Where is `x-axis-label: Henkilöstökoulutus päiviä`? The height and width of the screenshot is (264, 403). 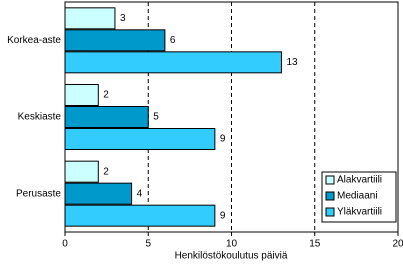 x-axis-label: Henkilöstökoulutus päiviä is located at coordinates (231, 256).